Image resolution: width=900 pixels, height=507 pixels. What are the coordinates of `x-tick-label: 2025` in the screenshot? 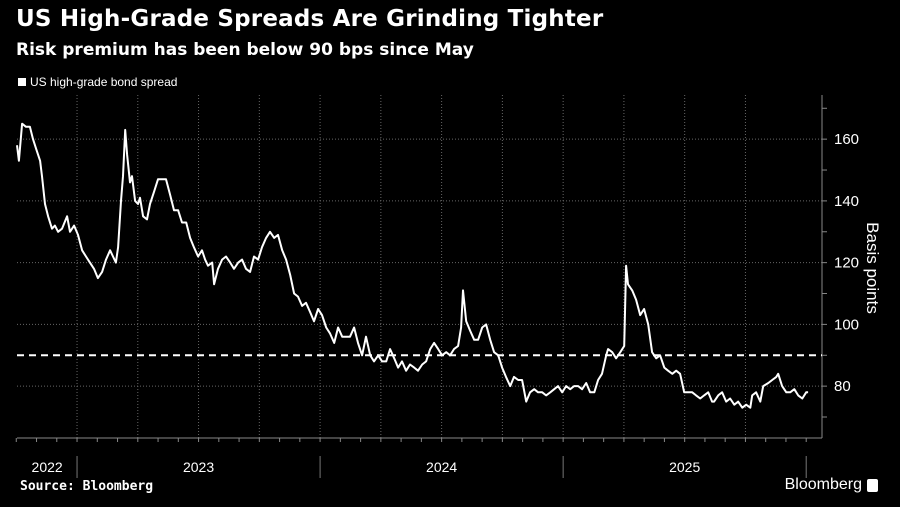 It's located at (684, 467).